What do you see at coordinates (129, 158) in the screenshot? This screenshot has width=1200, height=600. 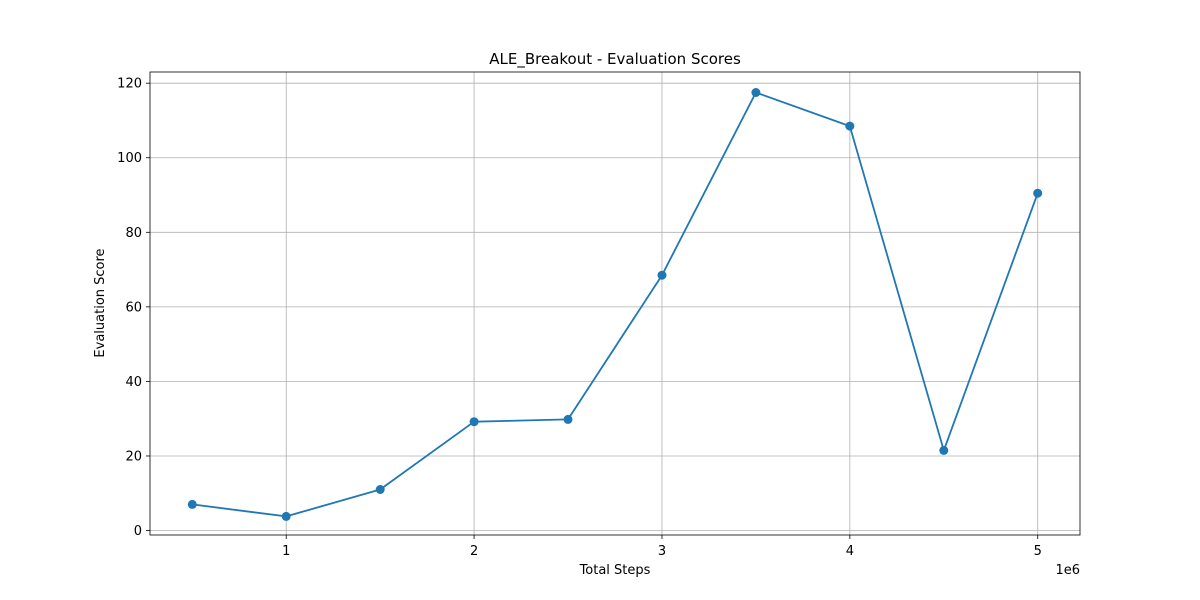 I see `y-tick-label: 100` at bounding box center [129, 158].